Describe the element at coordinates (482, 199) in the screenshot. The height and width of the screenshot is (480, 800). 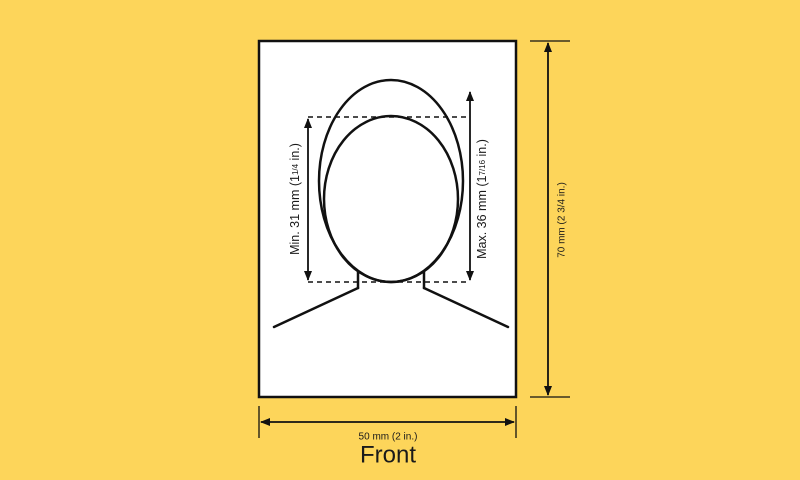
I see `max-head-label: Max. 36 mm (17/16 in.)` at that location.